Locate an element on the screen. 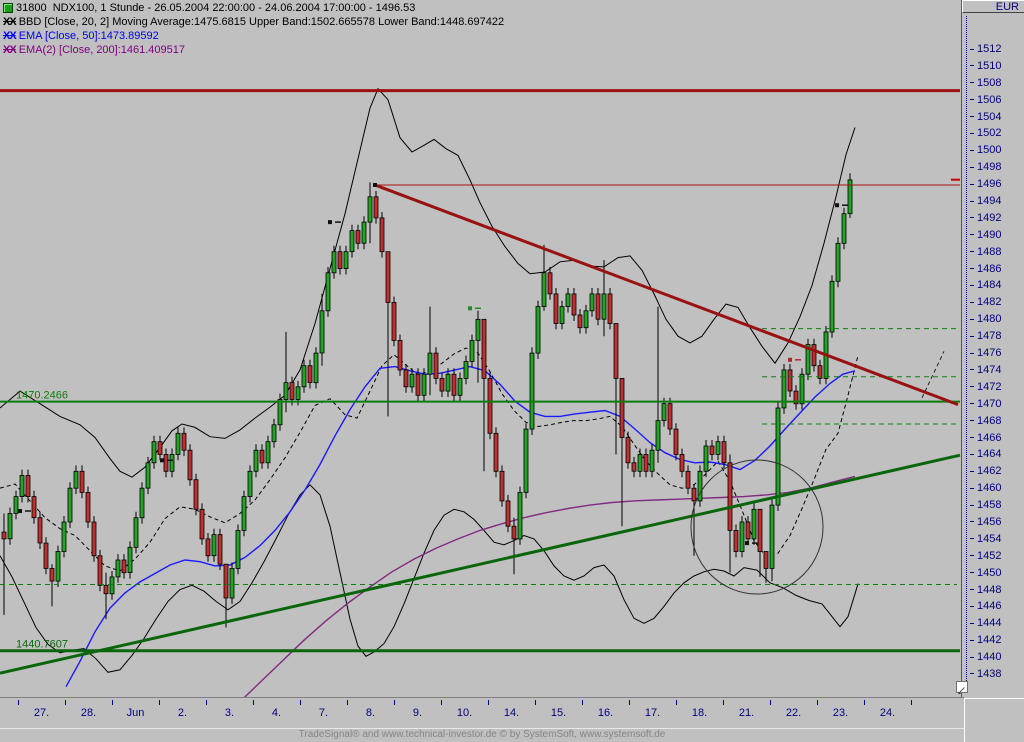  date-tick-label: 23. is located at coordinates (840, 713).